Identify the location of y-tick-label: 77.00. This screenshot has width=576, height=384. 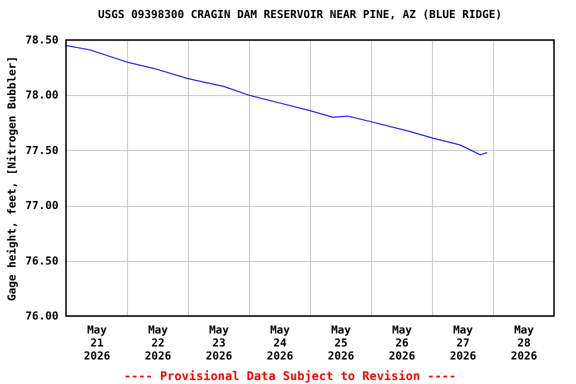
(41, 205).